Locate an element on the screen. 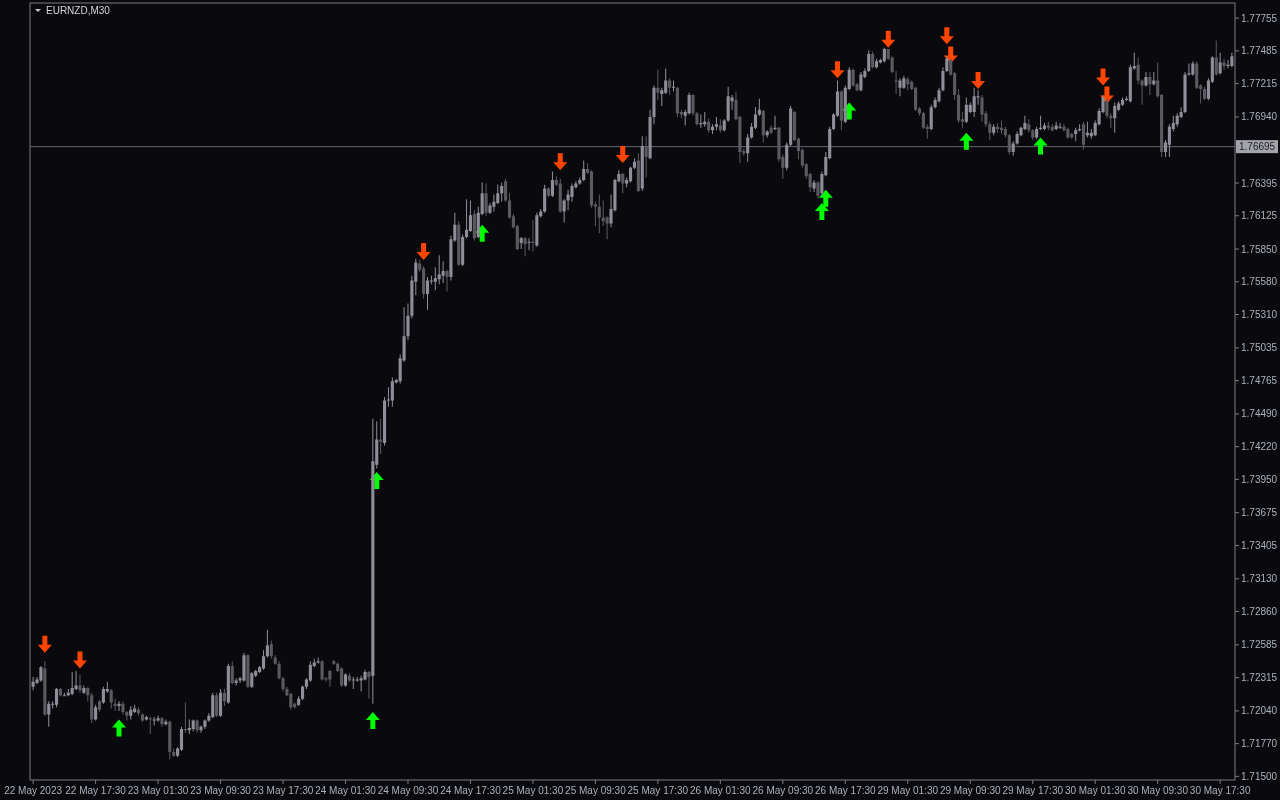 This screenshot has height=800, width=1280. x-tick-label: 23 May 01:30 is located at coordinates (158, 790).